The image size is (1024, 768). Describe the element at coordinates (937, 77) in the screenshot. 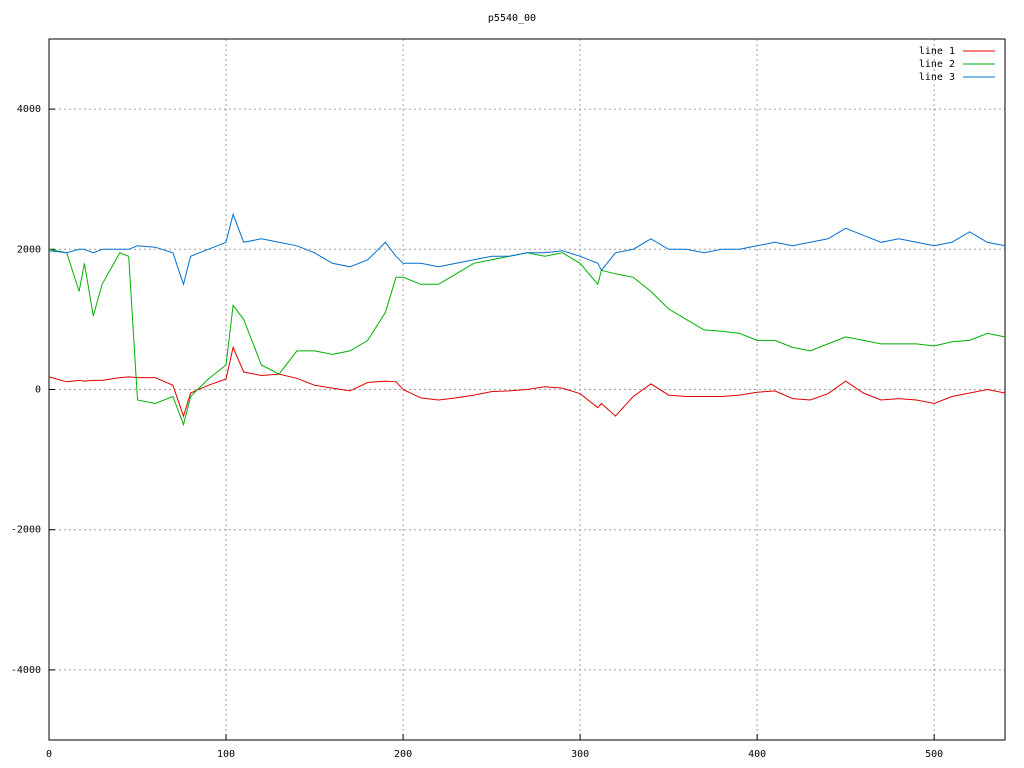

I see `legend-label: line 3` at that location.